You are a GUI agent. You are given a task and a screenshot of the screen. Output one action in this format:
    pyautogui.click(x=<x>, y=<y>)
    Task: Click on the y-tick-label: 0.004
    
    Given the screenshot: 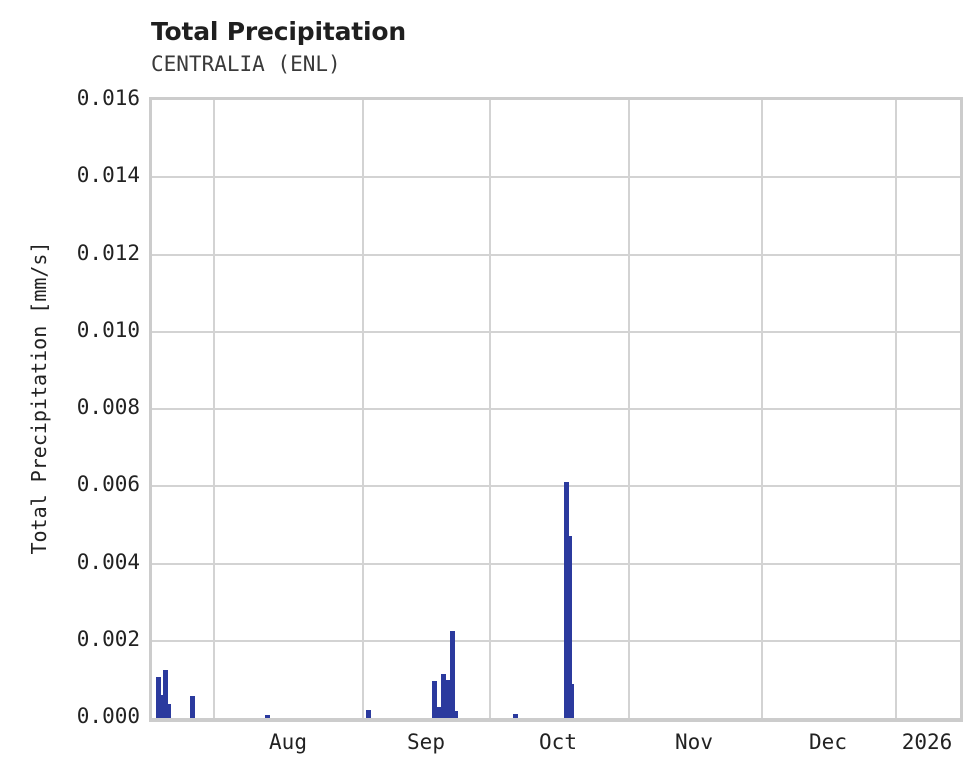 What is the action you would take?
    pyautogui.click(x=108, y=561)
    